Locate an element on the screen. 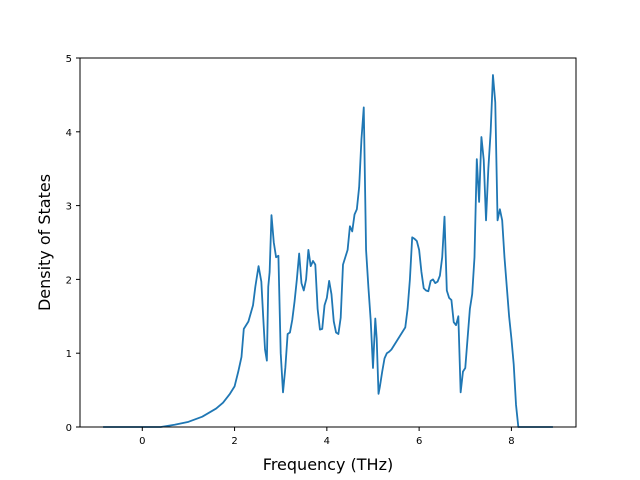 Image resolution: width=640 pixels, height=480 pixels. x-tick-label: 6 is located at coordinates (419, 441).